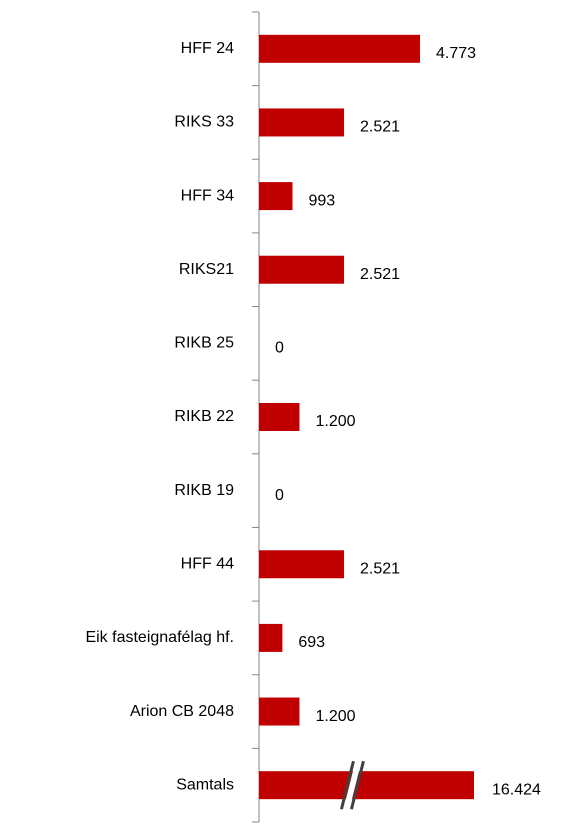 The height and width of the screenshot is (828, 569). What do you see at coordinates (516, 789) in the screenshot?
I see `value-label: 16.424` at bounding box center [516, 789].